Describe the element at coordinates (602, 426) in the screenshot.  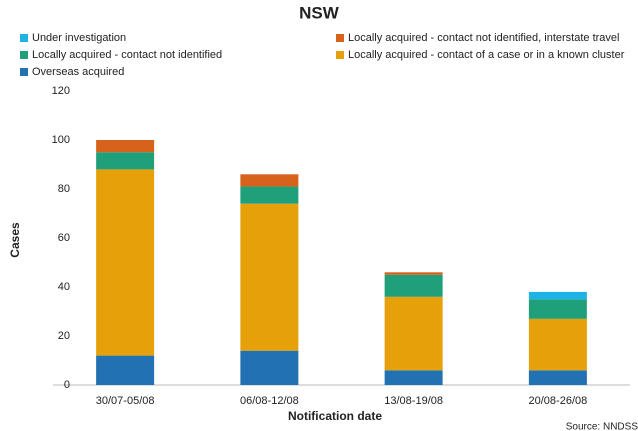
I see `source-note: Source: NNDSS` at that location.